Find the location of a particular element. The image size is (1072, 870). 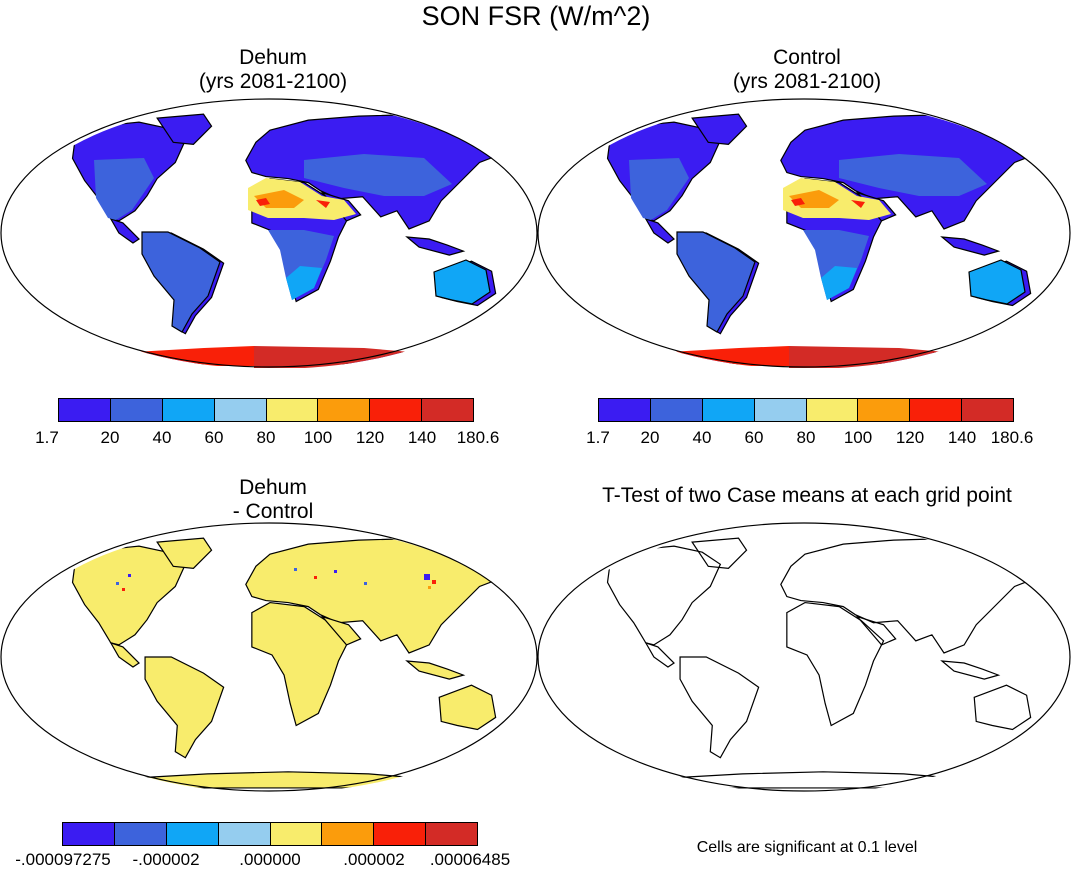

dehum-australia-fill is located at coordinates (462, 282).